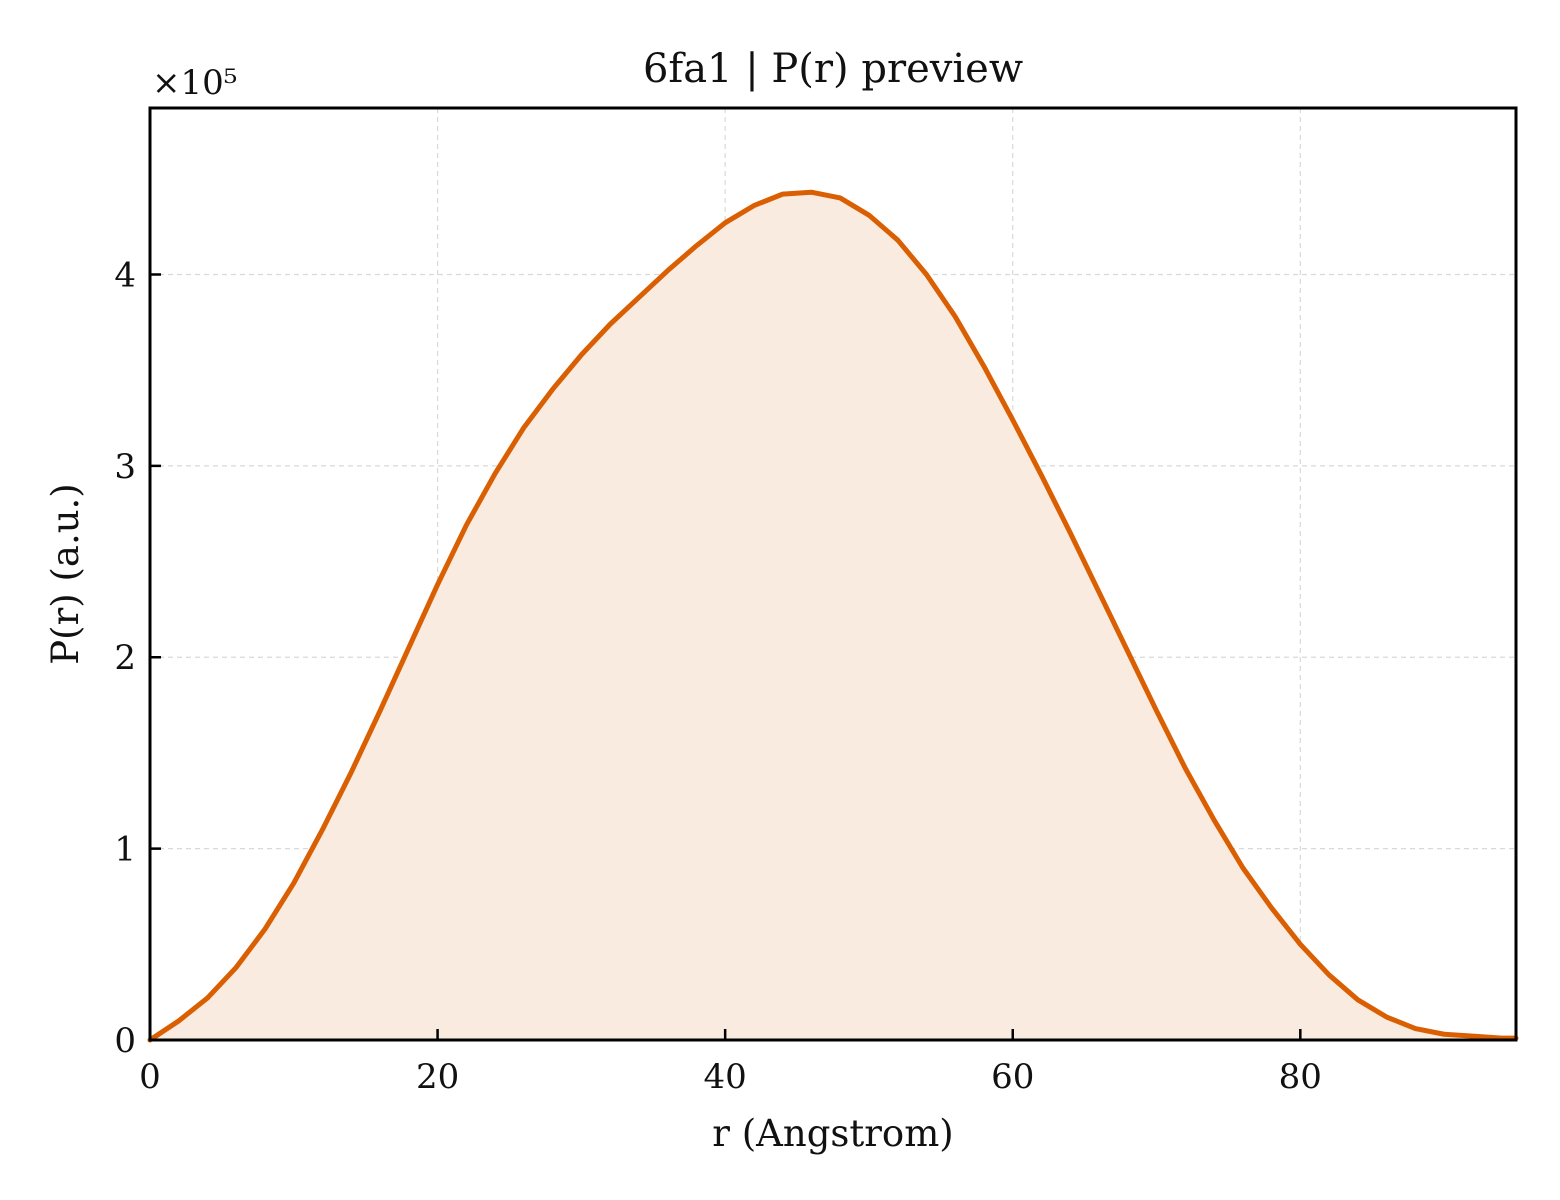 This screenshot has height=1200, width=1560. I want to click on x-tick-label: 40, so click(725, 1077).